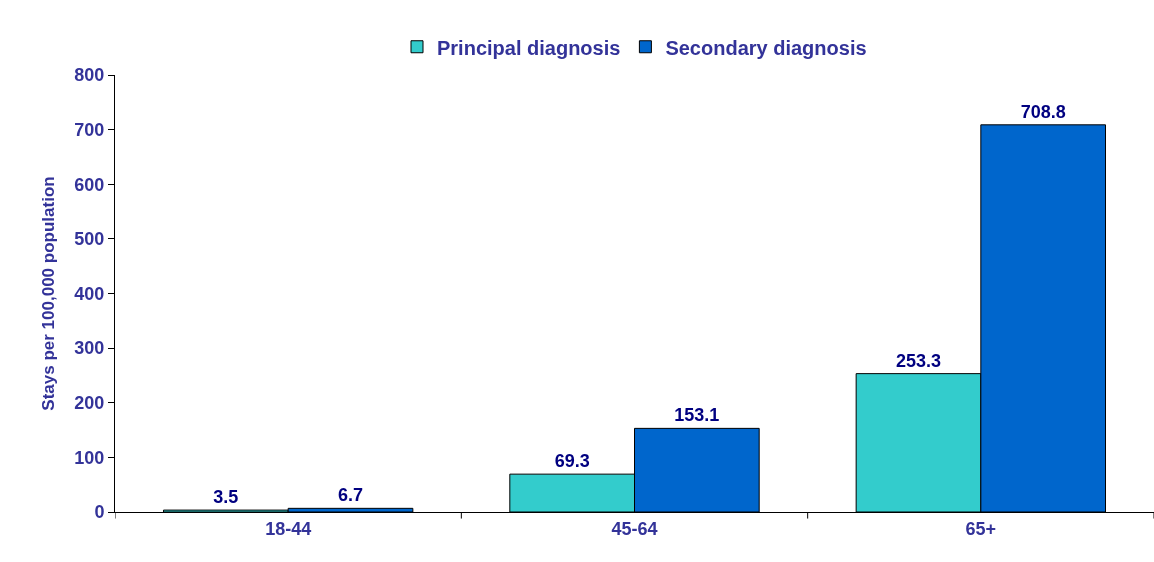  What do you see at coordinates (529, 47) in the screenshot?
I see `legend-label: Principal diagnosis` at bounding box center [529, 47].